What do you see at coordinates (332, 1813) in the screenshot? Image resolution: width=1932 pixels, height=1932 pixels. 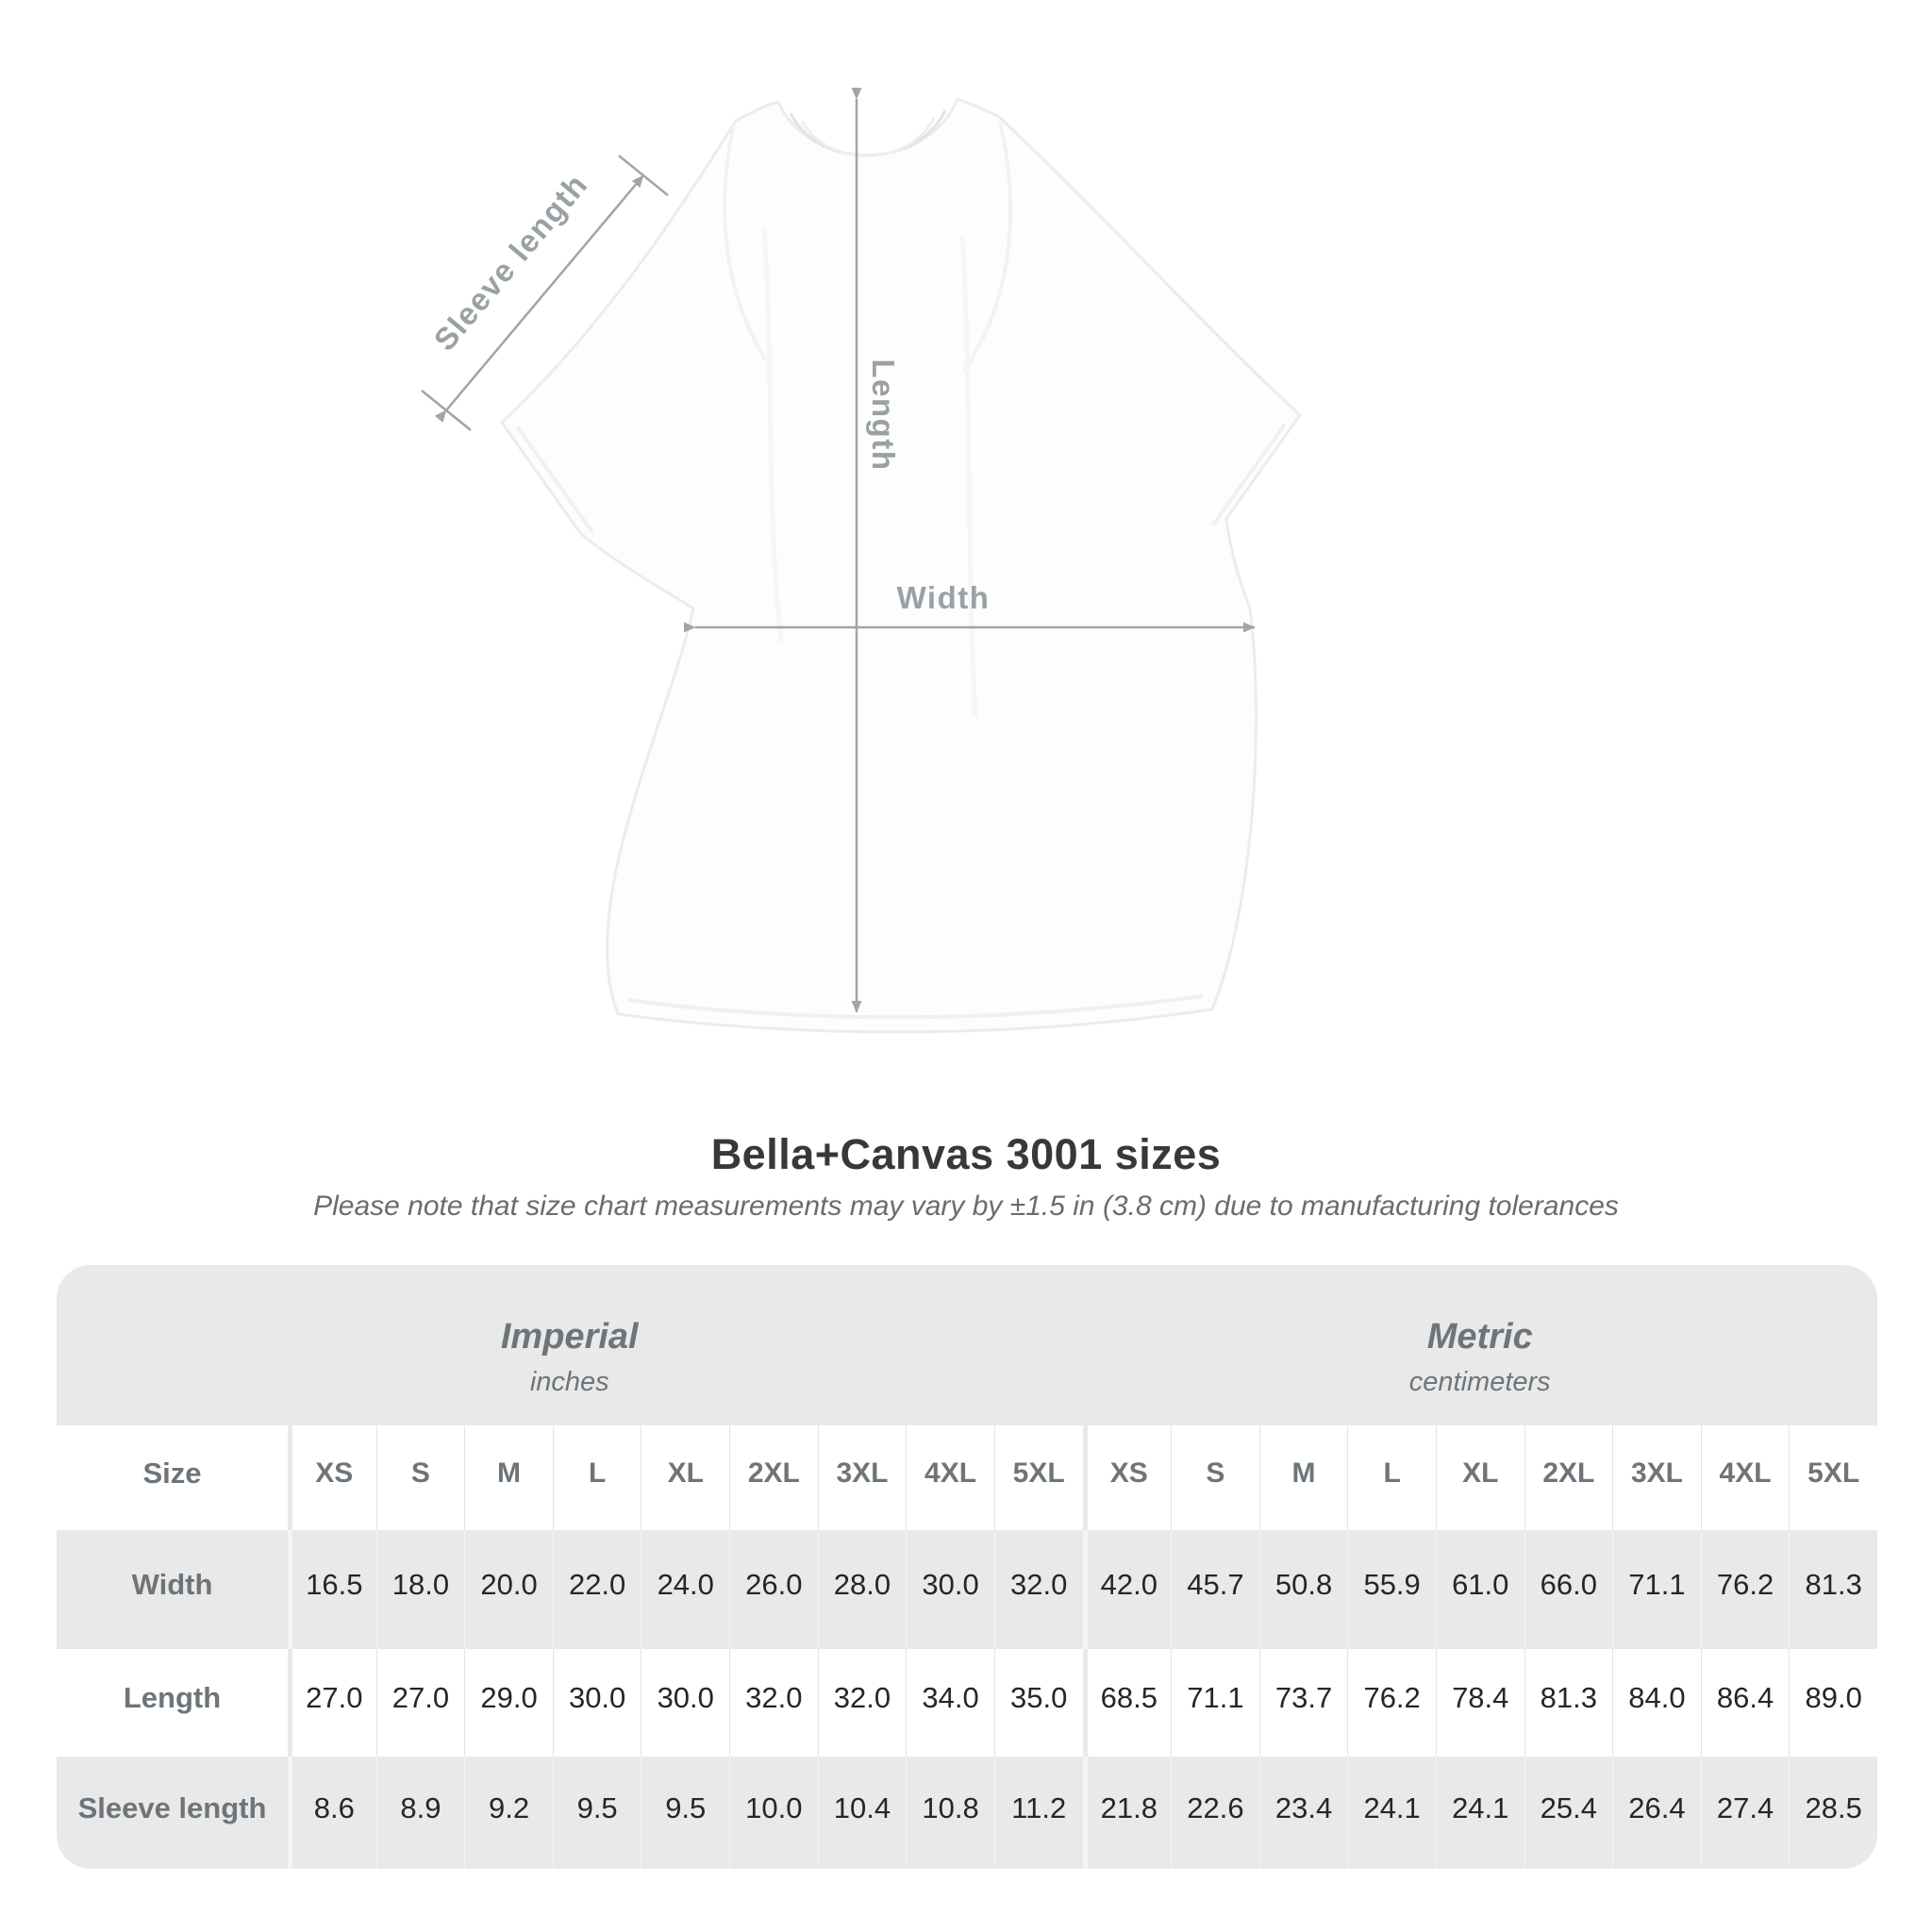 I see `table-cell: 8.6` at bounding box center [332, 1813].